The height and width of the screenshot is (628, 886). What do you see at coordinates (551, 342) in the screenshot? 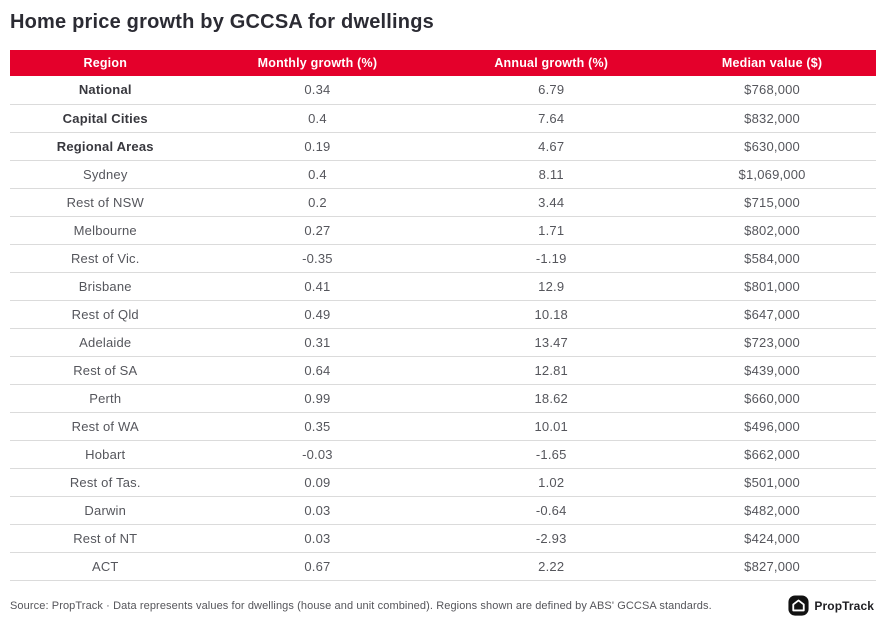
I see `annual-growth-cell: 13.47` at bounding box center [551, 342].